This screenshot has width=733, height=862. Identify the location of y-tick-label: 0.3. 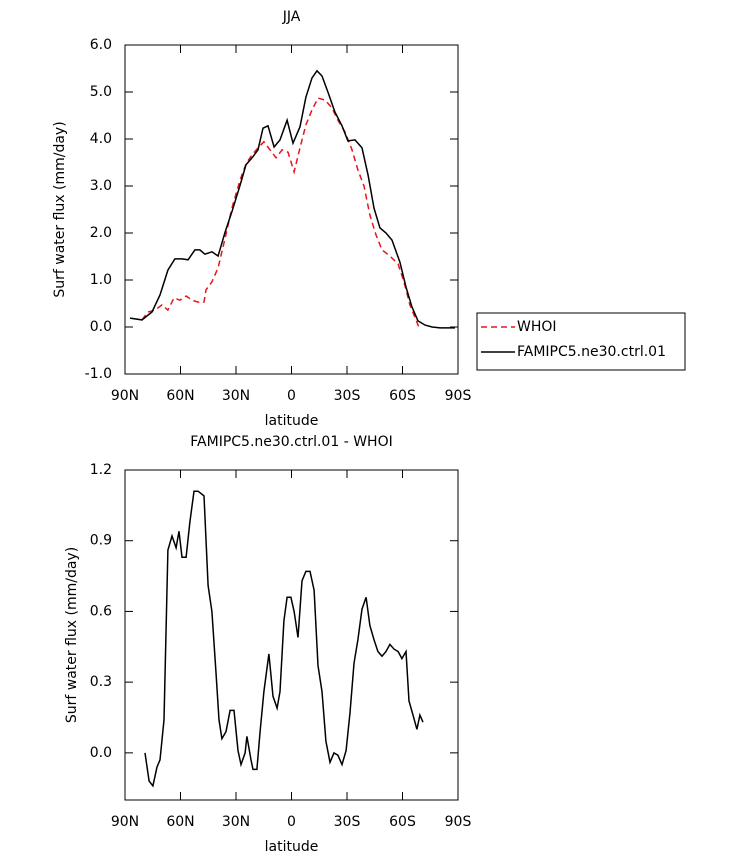
(101, 682).